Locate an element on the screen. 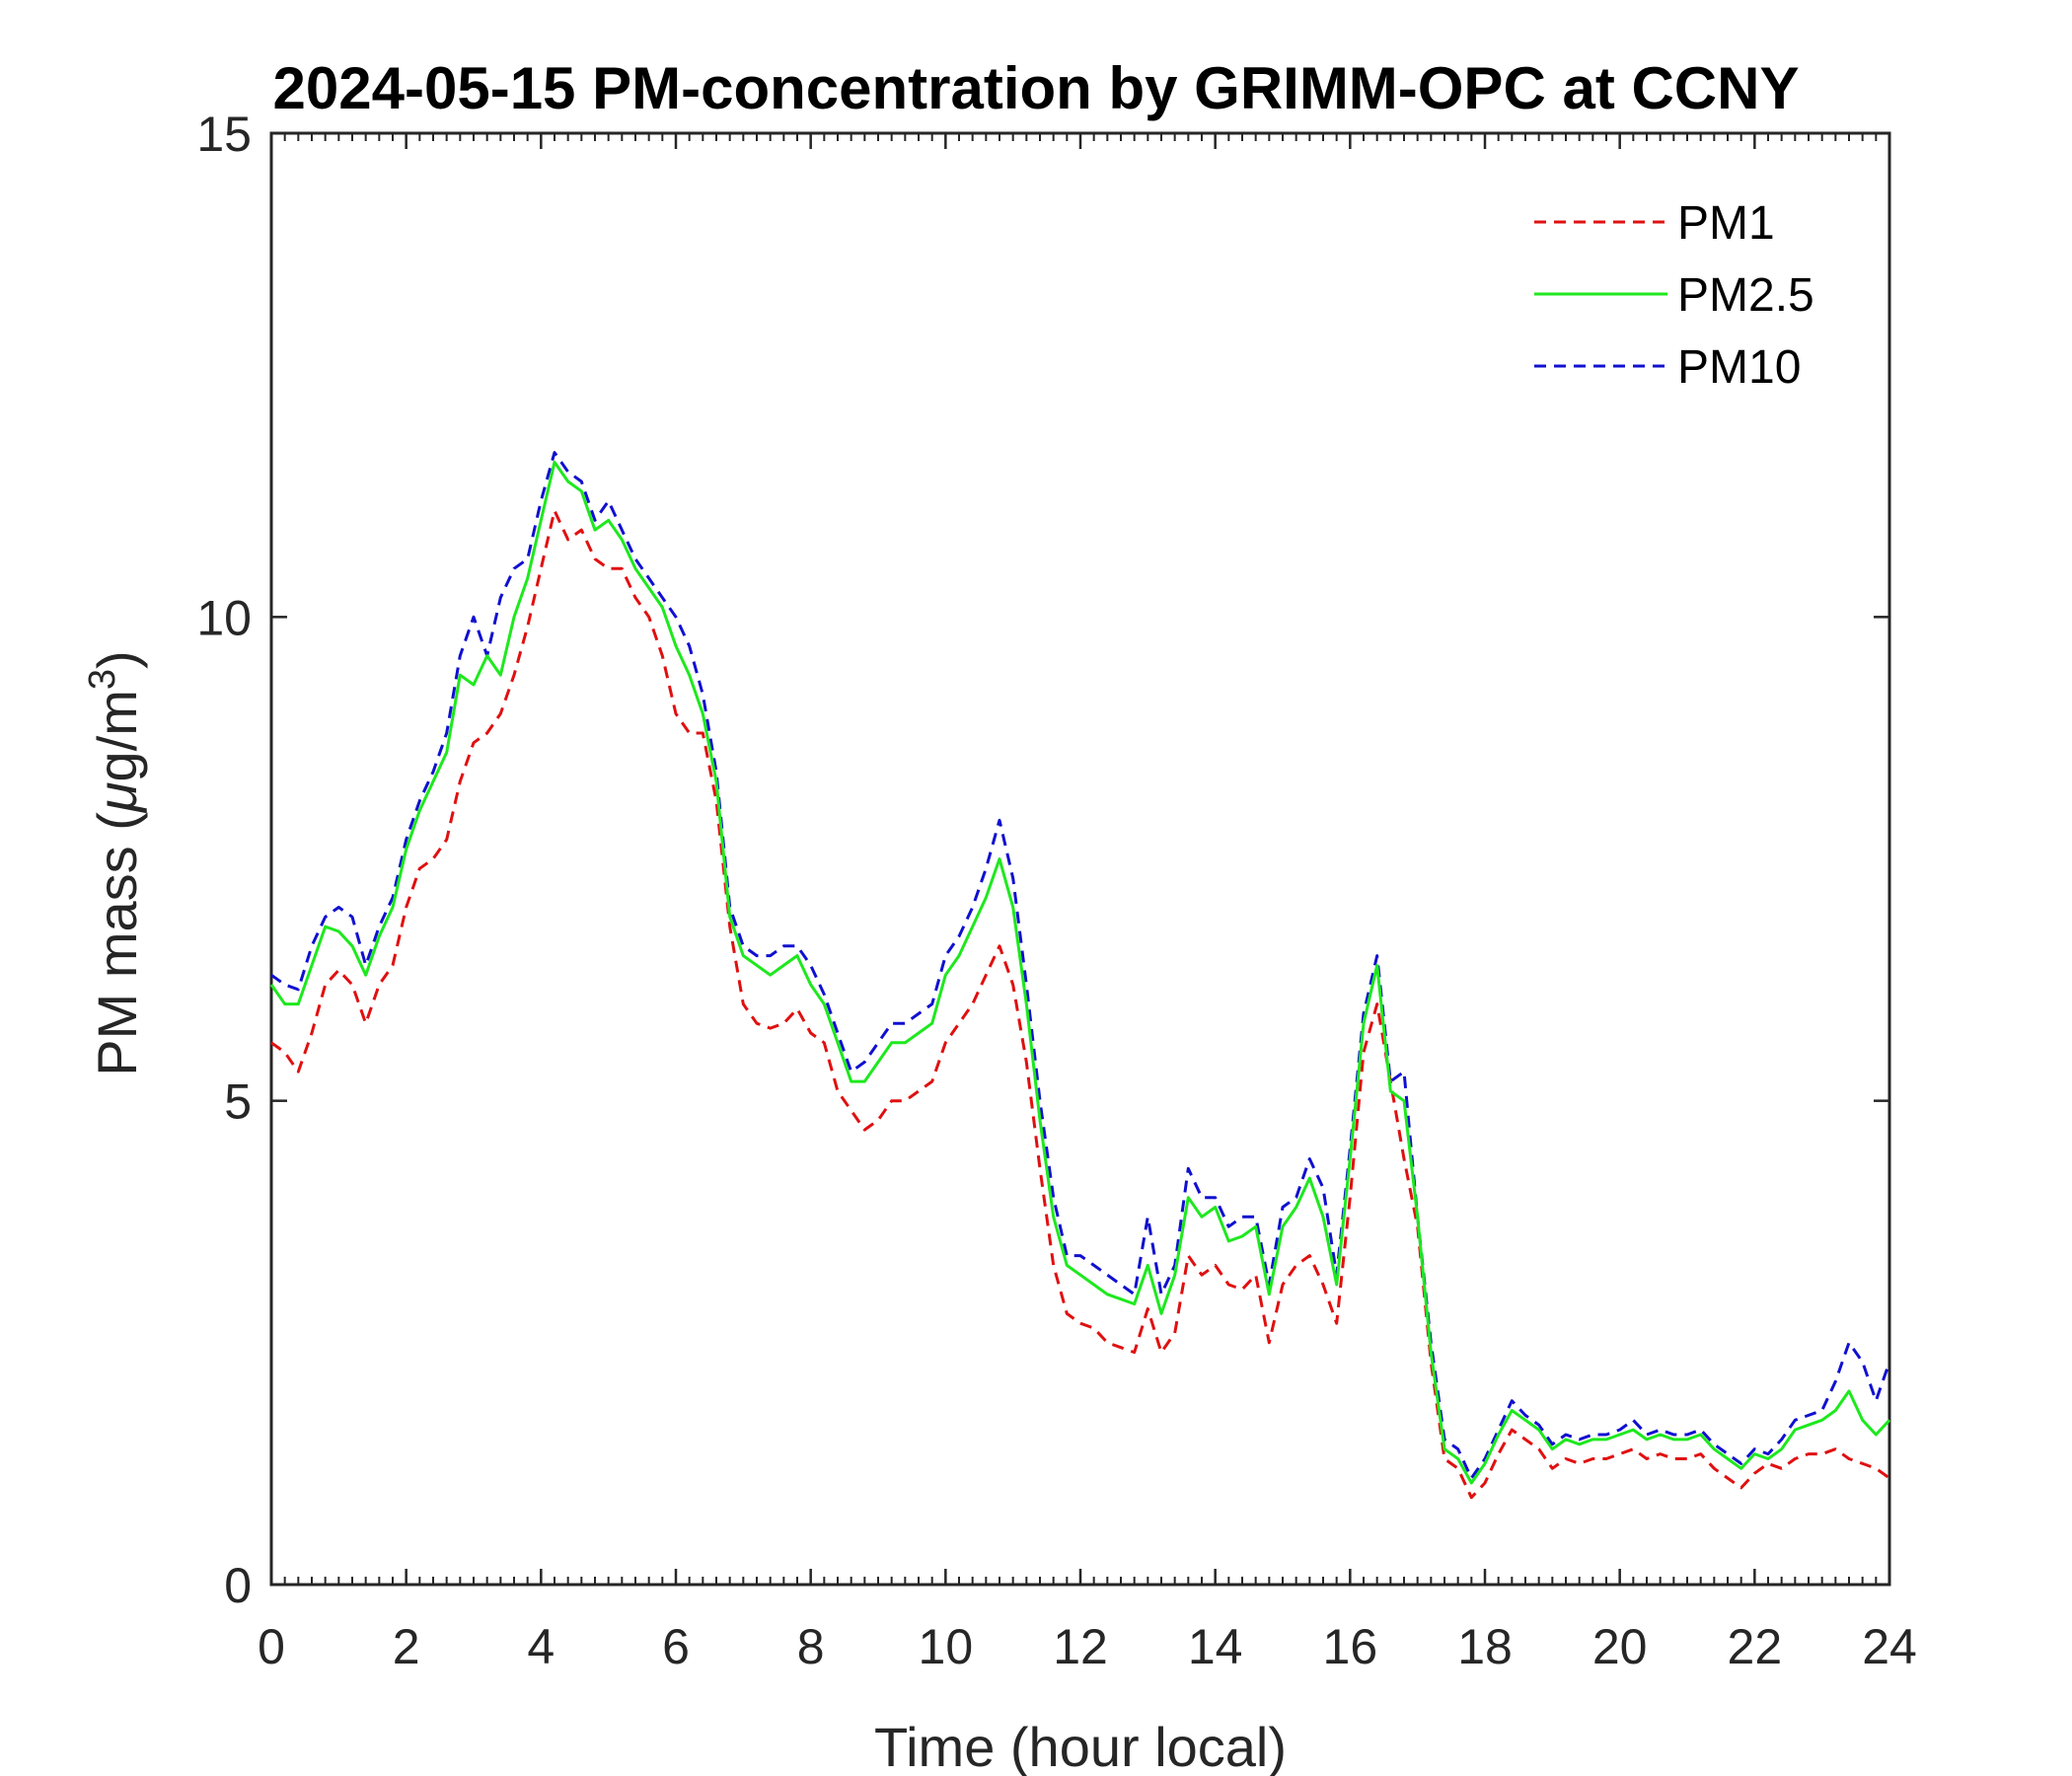  y-axis-label-close: ) is located at coordinates (117, 659).